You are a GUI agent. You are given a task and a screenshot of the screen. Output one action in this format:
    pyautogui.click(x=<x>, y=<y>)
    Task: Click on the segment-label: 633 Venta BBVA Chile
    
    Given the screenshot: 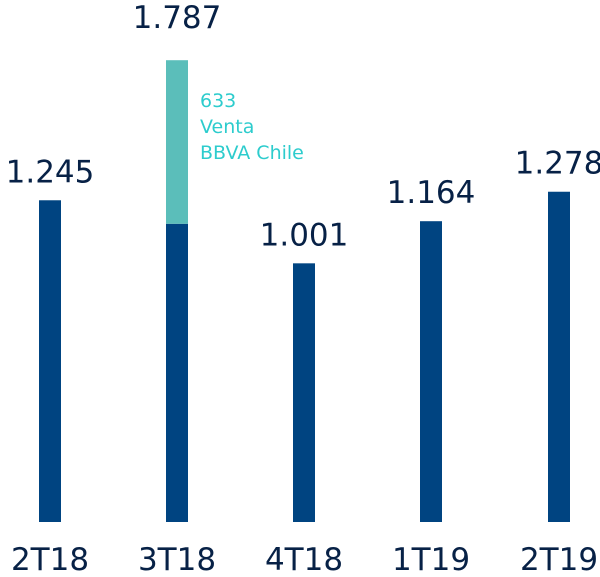 What is the action you would take?
    pyautogui.click(x=252, y=127)
    